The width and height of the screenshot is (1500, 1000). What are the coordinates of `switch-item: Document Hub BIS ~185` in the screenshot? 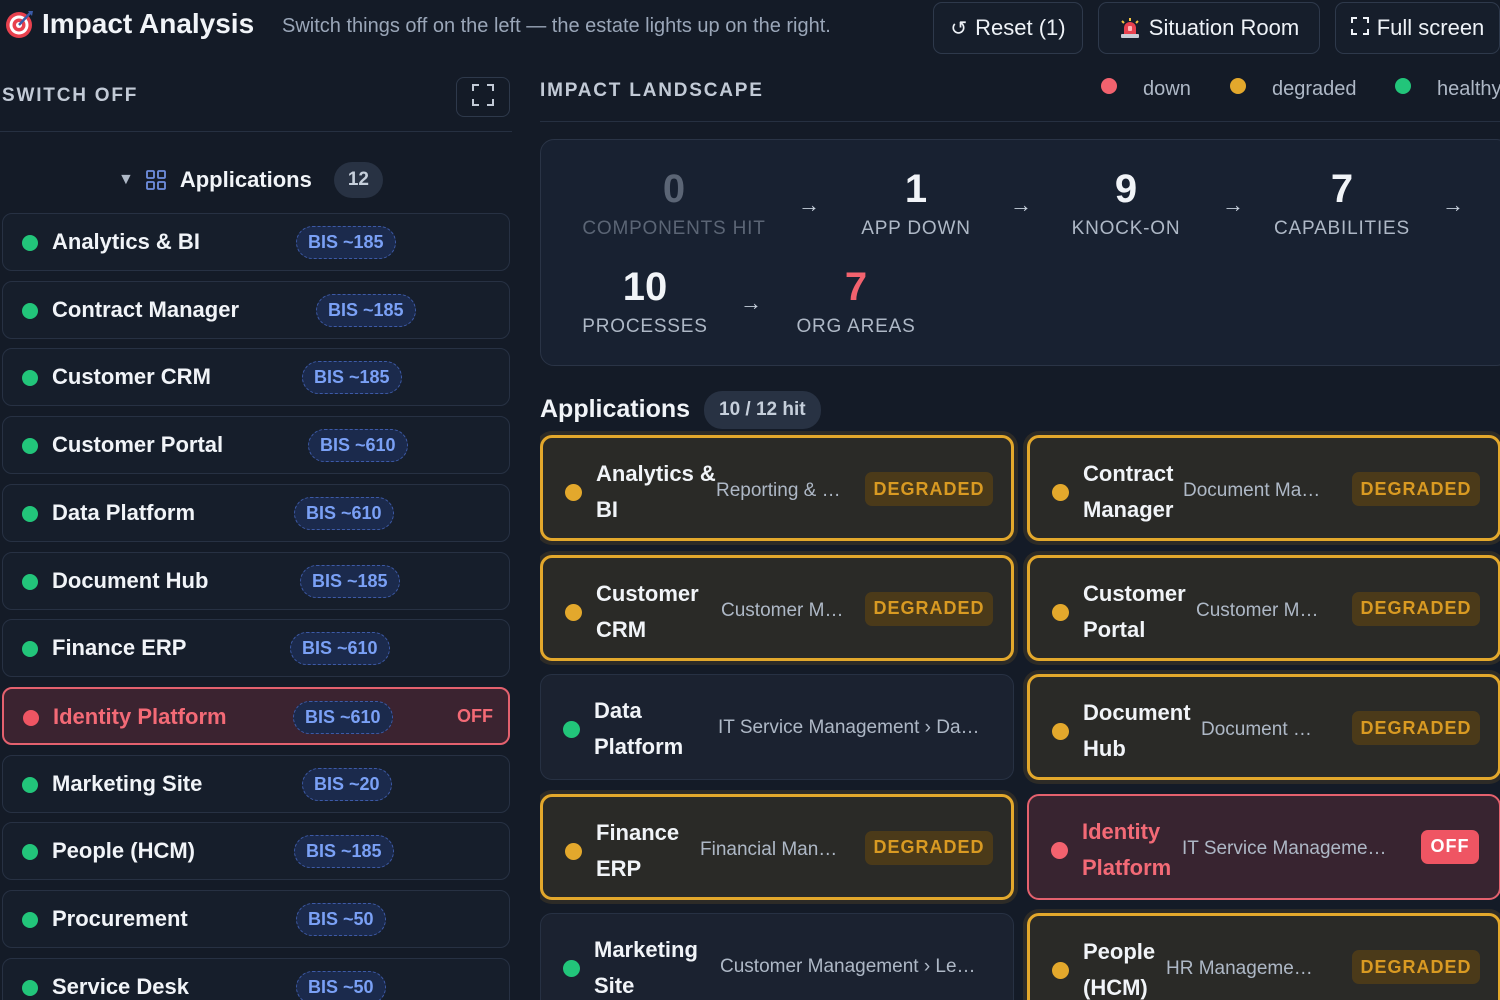 It's located at (256, 580).